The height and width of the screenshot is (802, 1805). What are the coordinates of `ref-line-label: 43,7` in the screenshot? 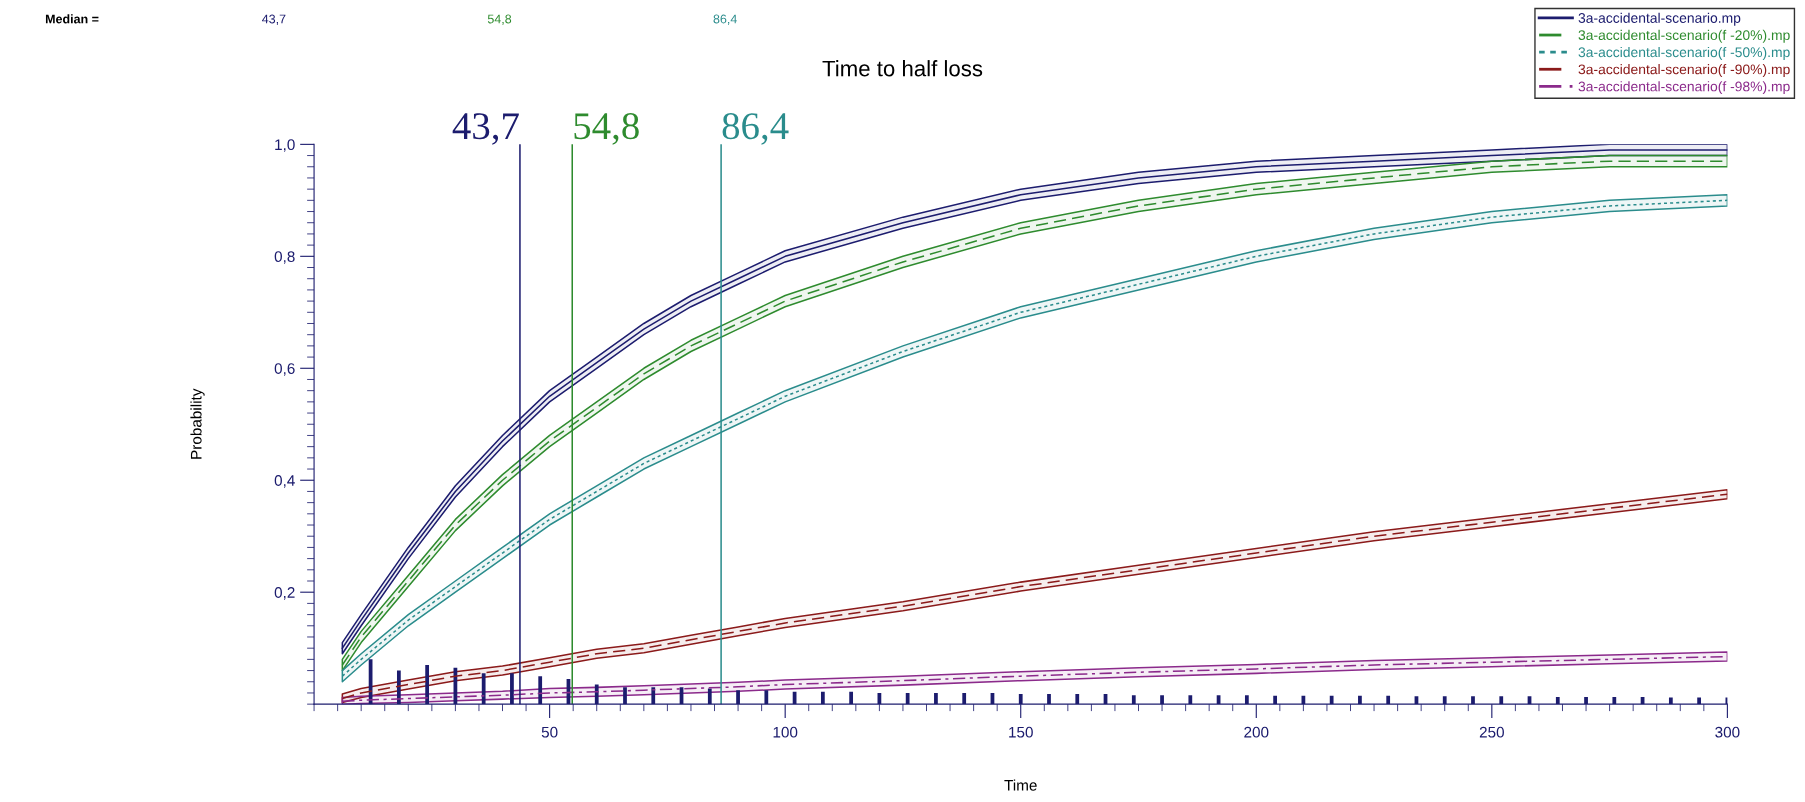 It's located at (485, 129).